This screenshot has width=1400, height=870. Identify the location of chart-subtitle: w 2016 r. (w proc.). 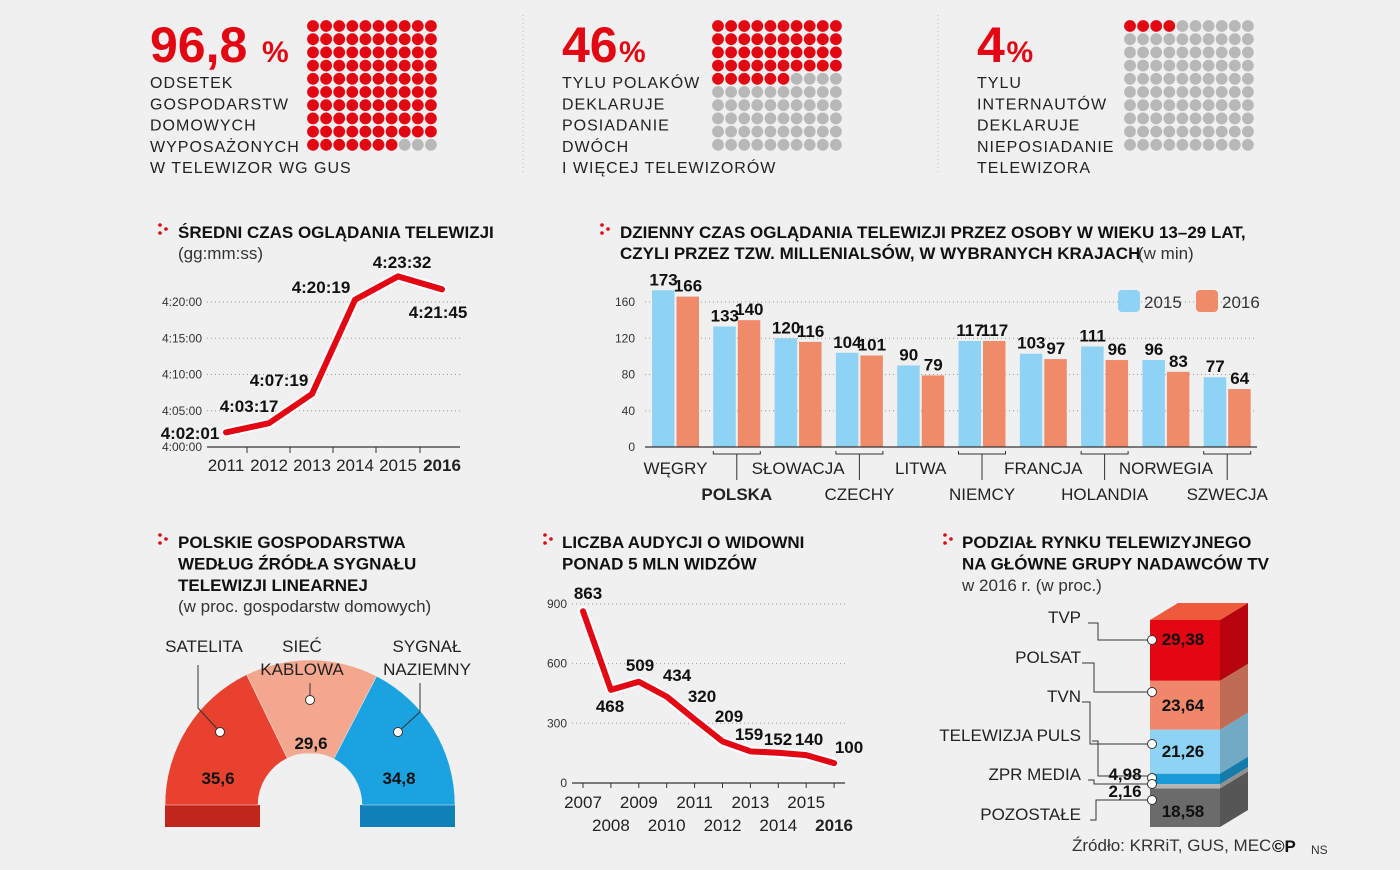
(1031, 585).